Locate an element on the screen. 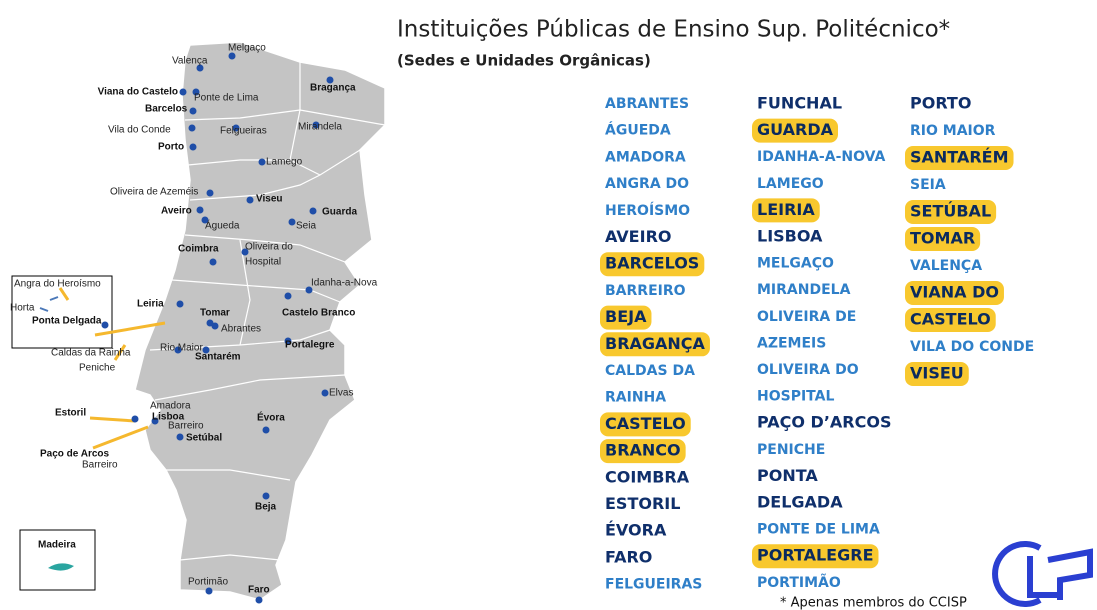  list-item: MELGAÇO is located at coordinates (795, 264).